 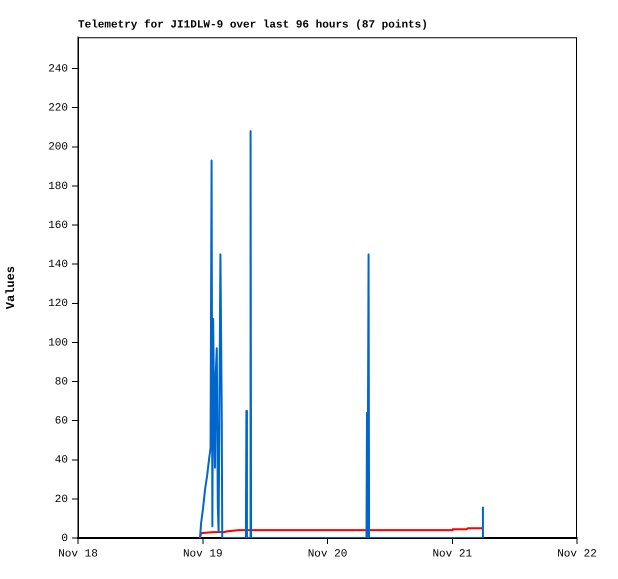 I want to click on y-tick-label: 80, so click(x=61, y=382).